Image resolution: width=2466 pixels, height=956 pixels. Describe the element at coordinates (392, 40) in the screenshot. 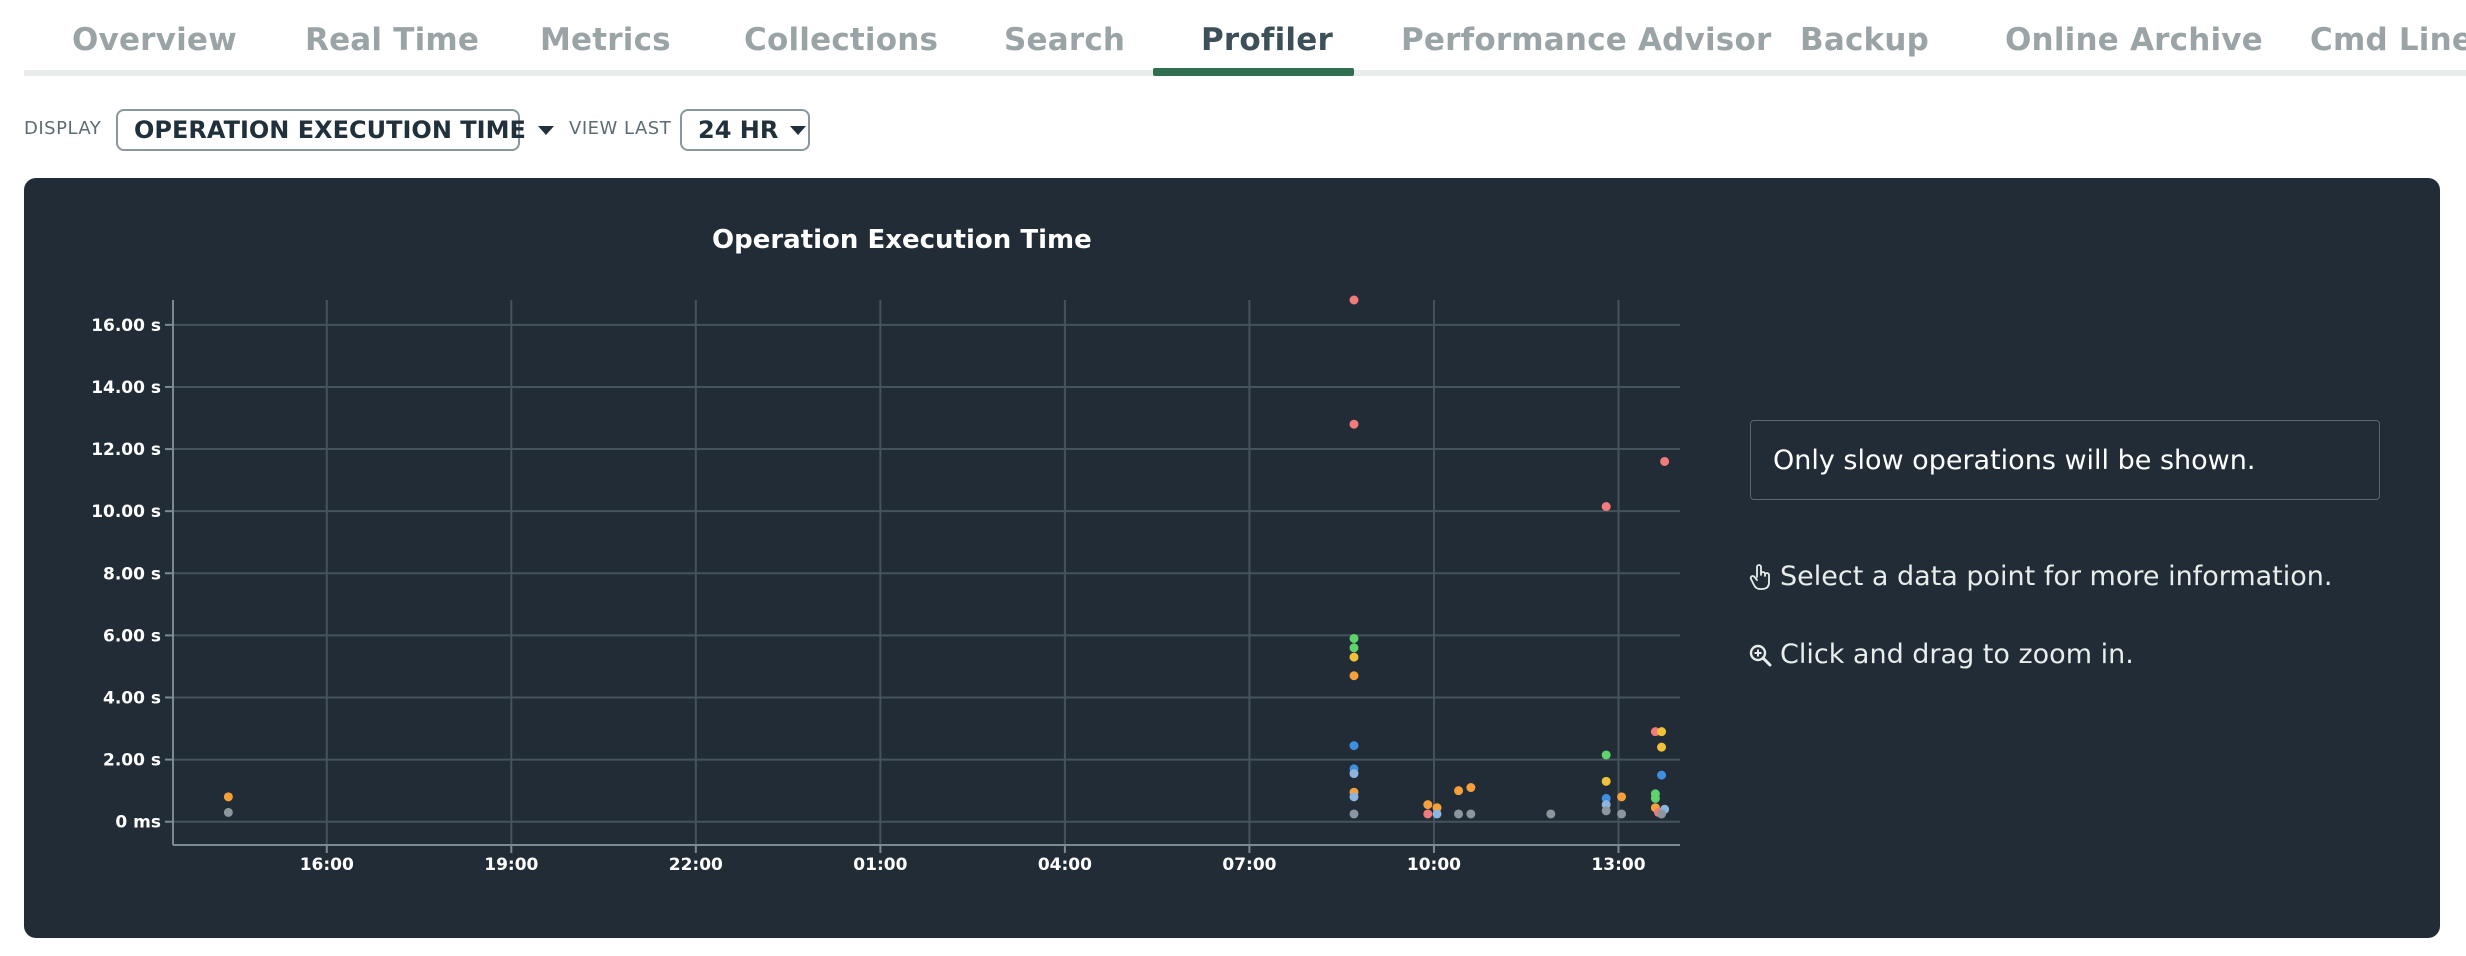

I see `tab-real-time: Real Time` at that location.